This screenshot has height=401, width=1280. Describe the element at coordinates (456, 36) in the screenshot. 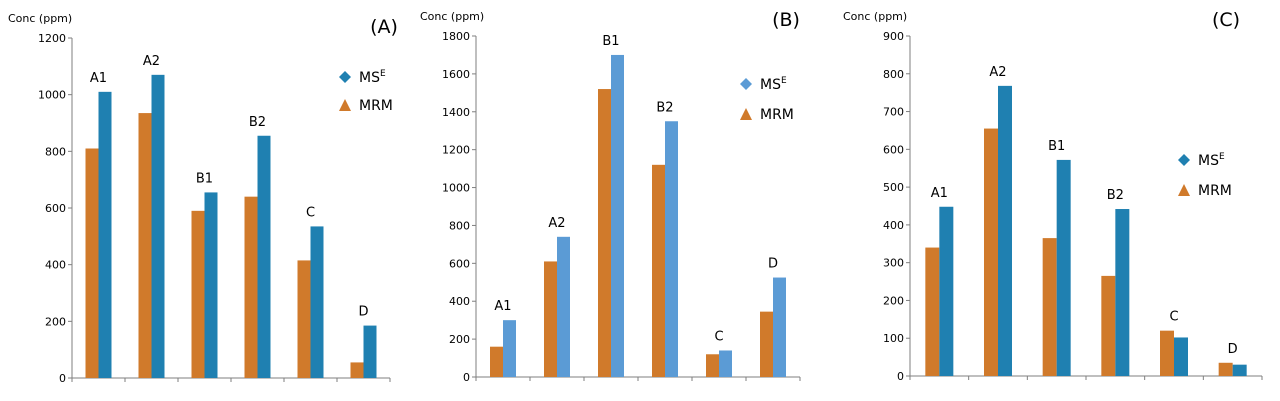

I see `y-tick-label: 1800` at that location.